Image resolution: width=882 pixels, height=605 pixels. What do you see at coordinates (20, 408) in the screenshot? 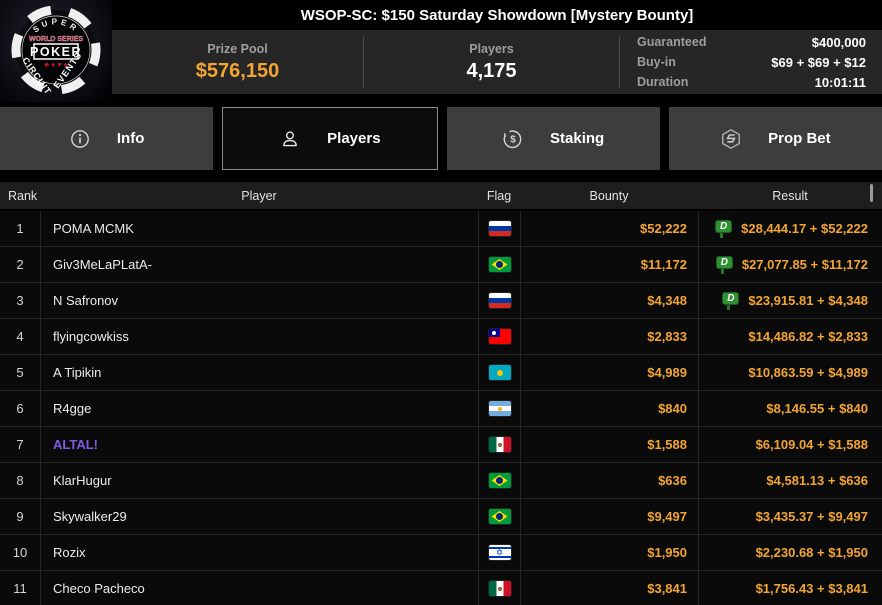
I see `rank-cell: 6` at bounding box center [20, 408].